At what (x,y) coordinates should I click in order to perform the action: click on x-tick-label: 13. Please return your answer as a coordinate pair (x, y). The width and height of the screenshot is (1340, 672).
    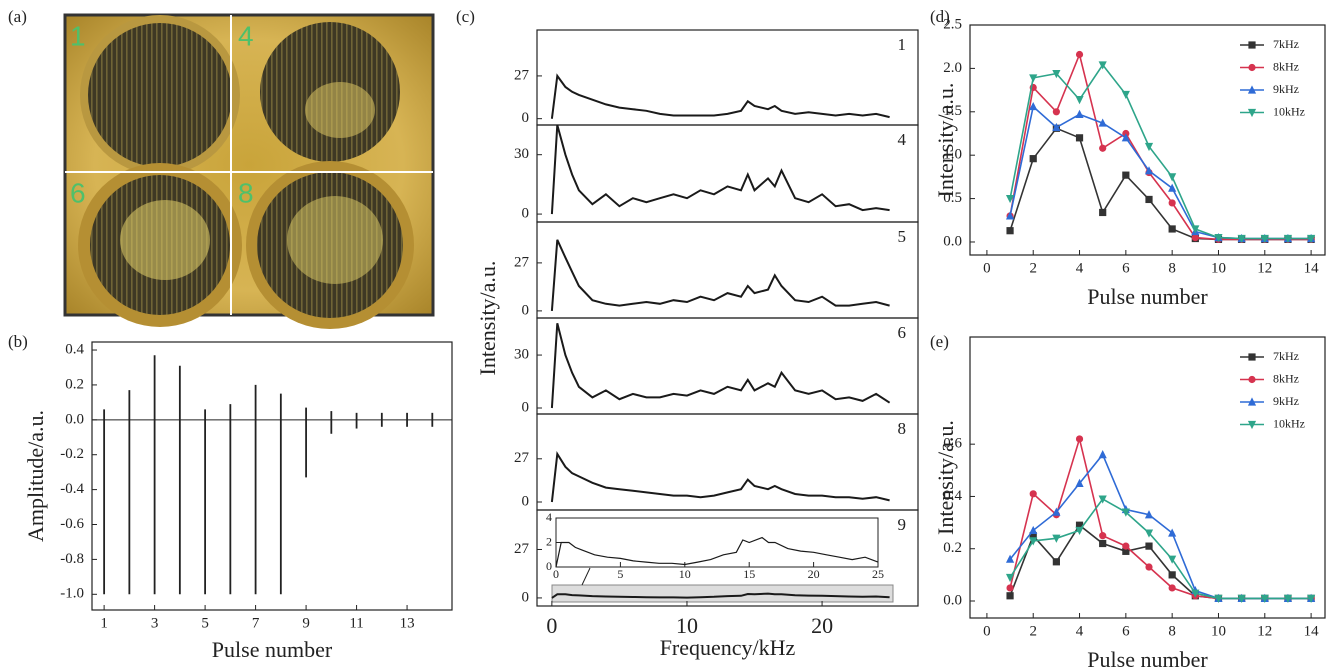
    Looking at the image, I should click on (407, 623).